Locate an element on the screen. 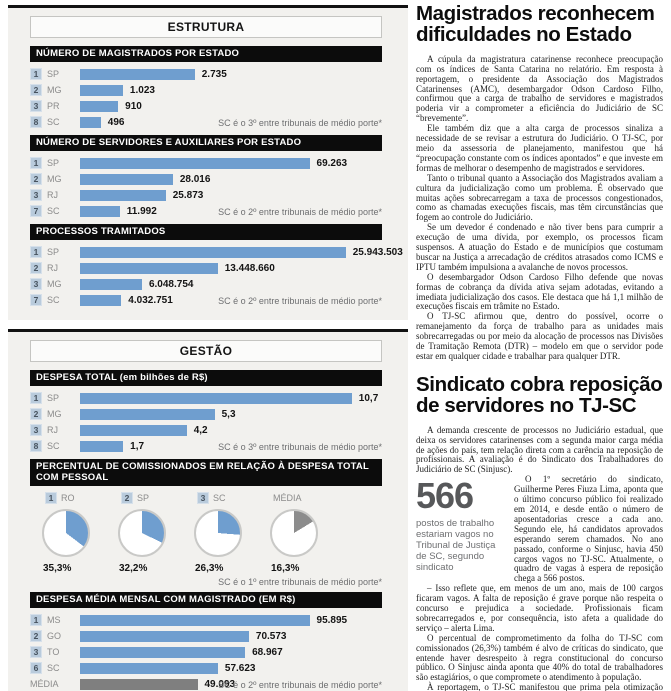 The image size is (671, 691). pie-column: 1 RO 35,3% is located at coordinates (69, 532).